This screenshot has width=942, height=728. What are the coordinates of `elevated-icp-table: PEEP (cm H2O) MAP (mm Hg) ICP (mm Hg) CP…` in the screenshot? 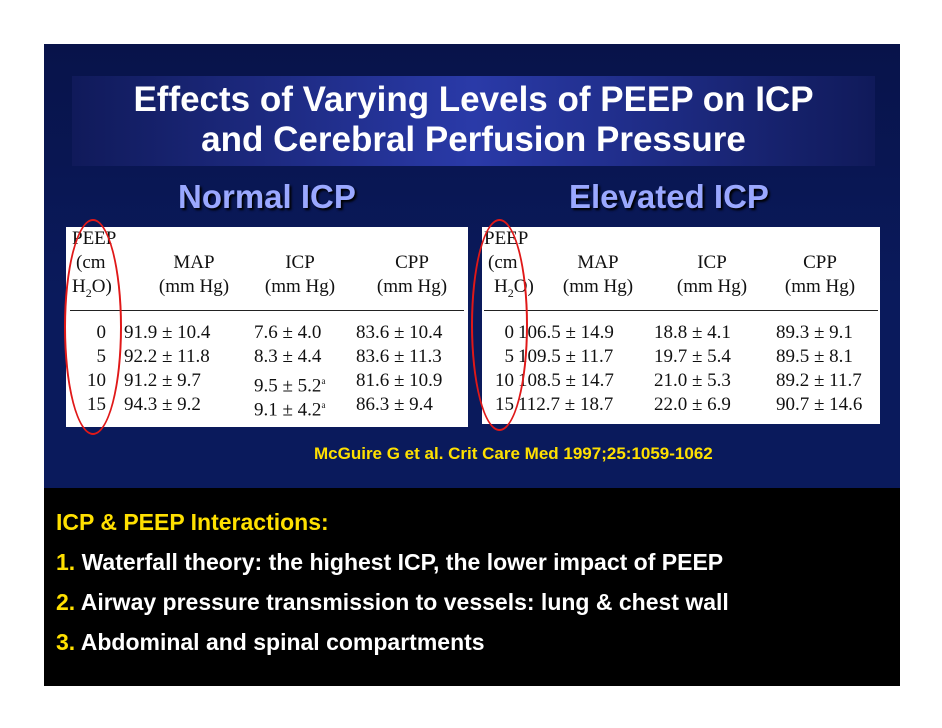 It's located at (681, 325).